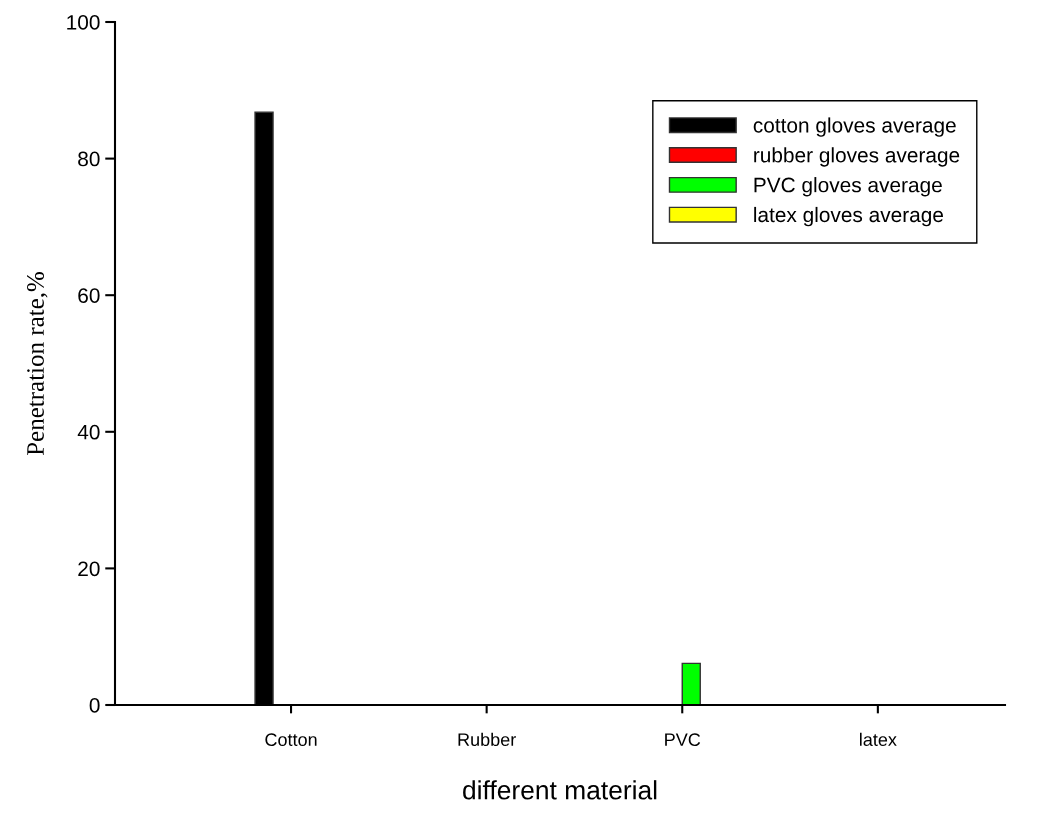  What do you see at coordinates (878, 739) in the screenshot?
I see `x-tick-label: latex` at bounding box center [878, 739].